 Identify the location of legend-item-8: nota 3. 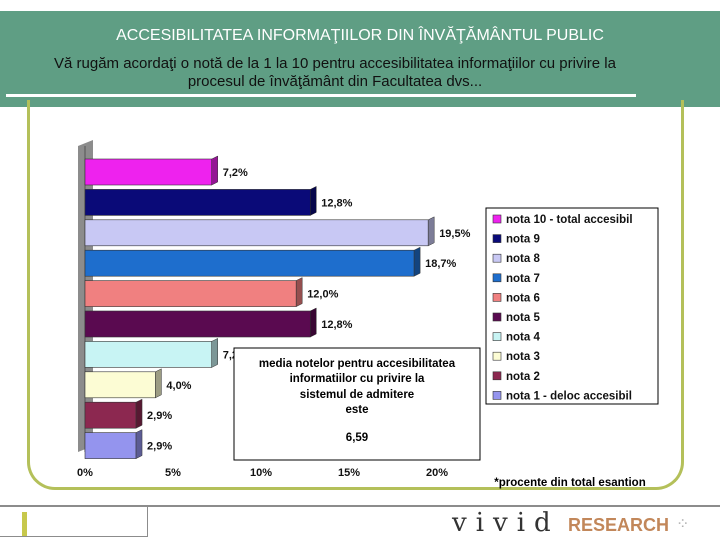
(516, 357).